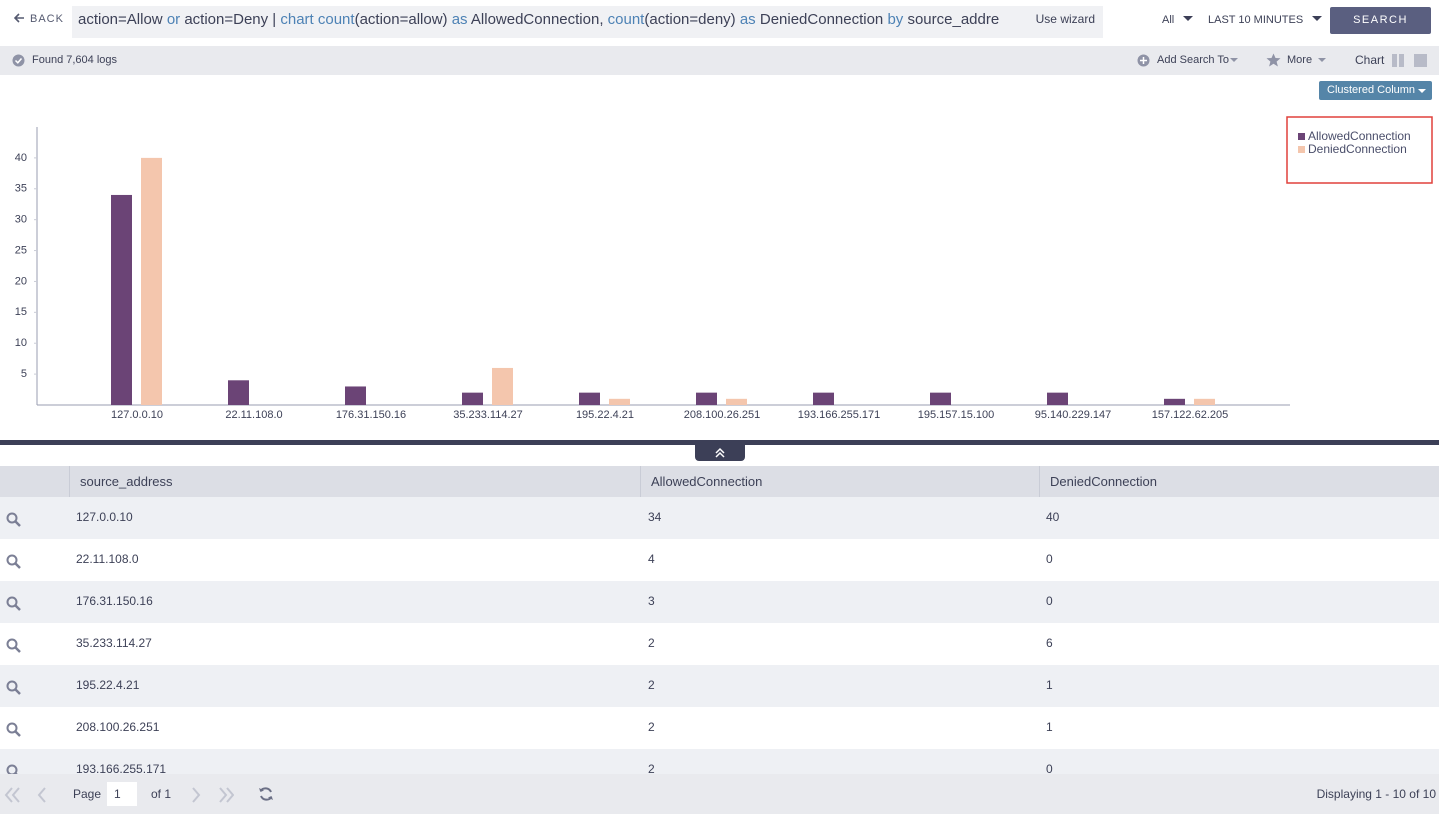  What do you see at coordinates (1376, 794) in the screenshot?
I see `displaying: Displaying 1 - 10 of 10` at bounding box center [1376, 794].